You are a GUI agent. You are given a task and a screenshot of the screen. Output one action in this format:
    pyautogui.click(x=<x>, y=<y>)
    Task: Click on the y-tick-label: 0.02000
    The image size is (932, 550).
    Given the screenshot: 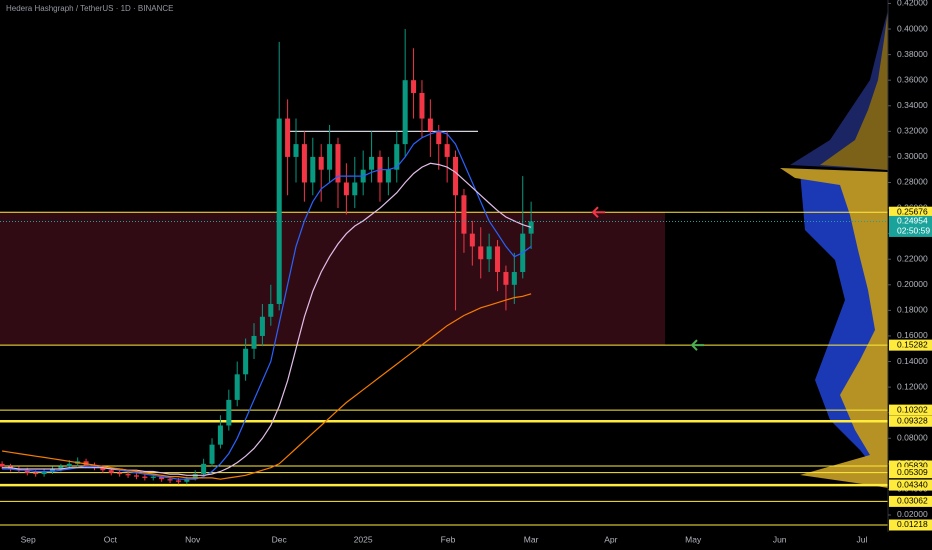 What is the action you would take?
    pyautogui.click(x=912, y=514)
    